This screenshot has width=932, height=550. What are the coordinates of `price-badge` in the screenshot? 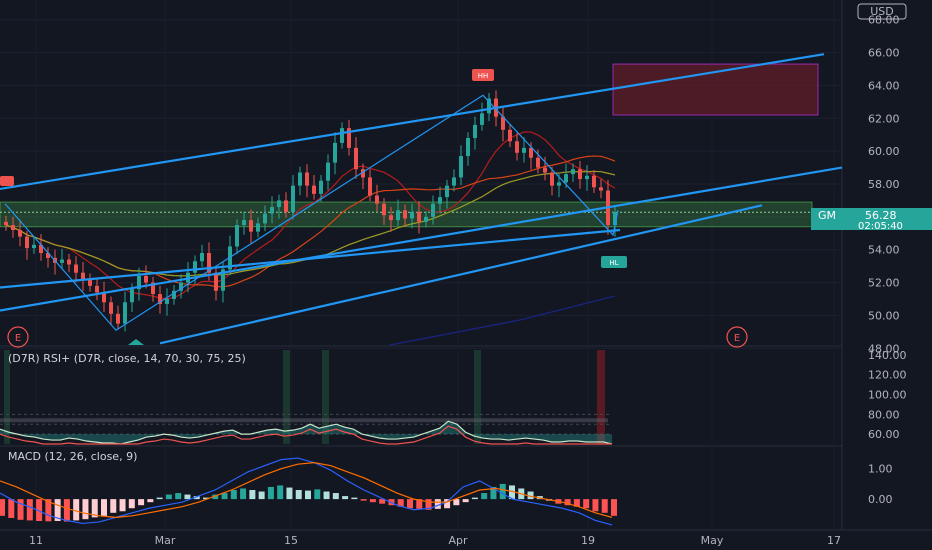 It's located at (871, 219).